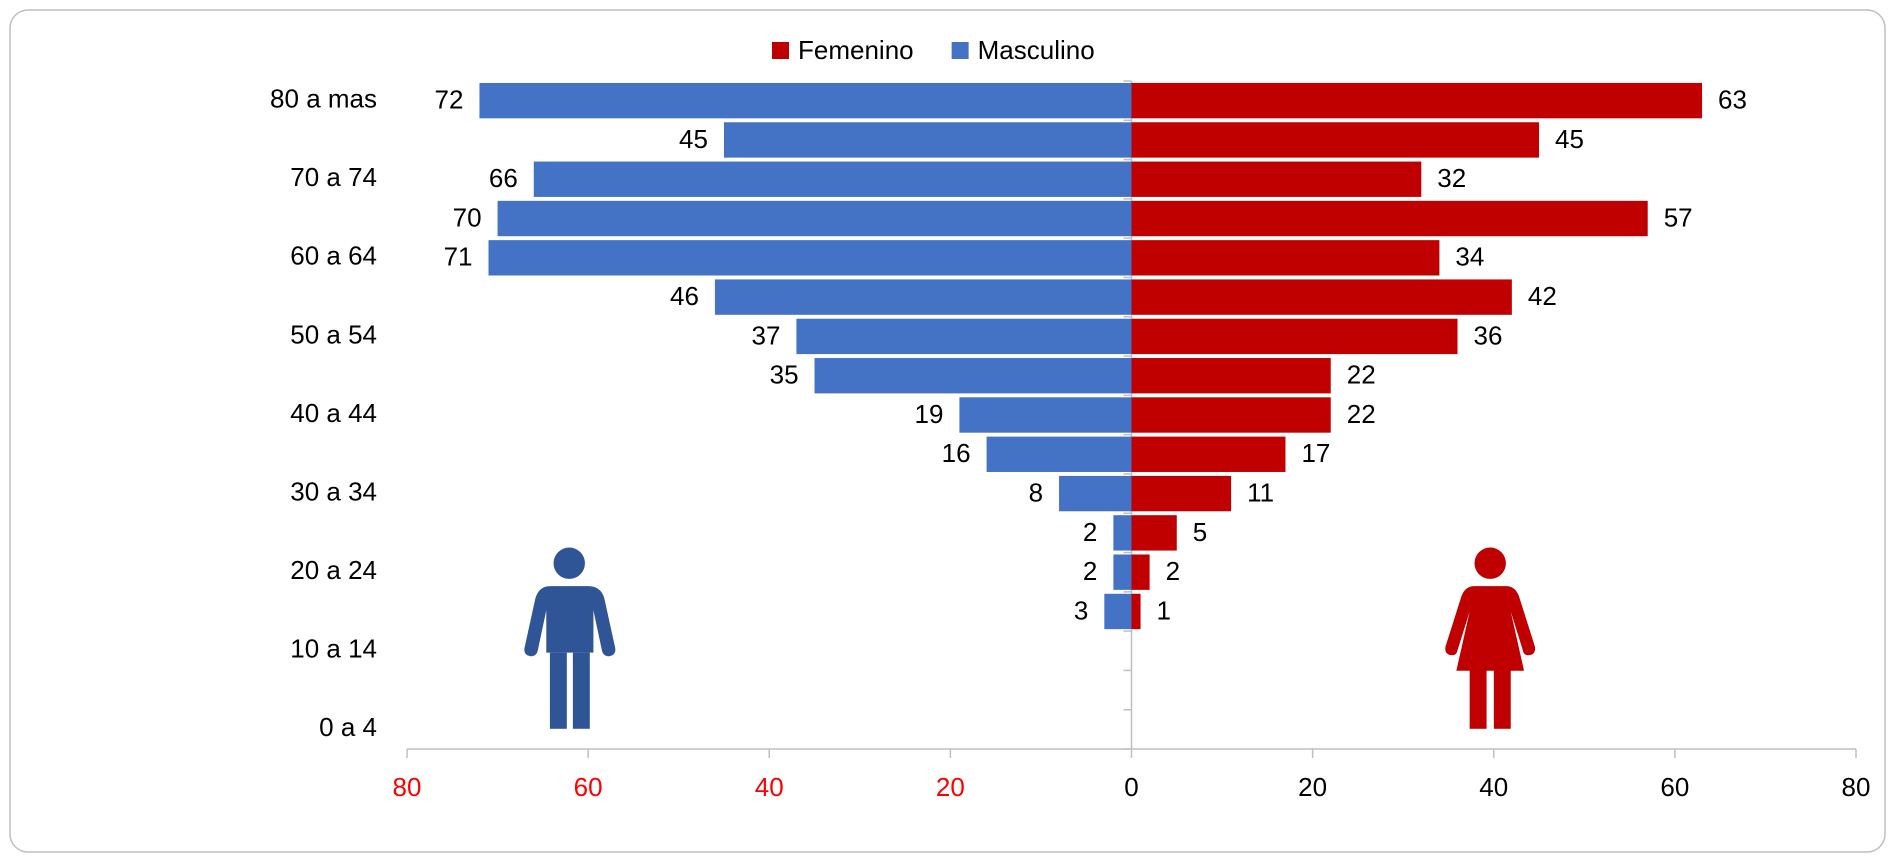 The width and height of the screenshot is (1895, 857). Describe the element at coordinates (1542, 296) in the screenshot. I see `value-label: 42` at that location.